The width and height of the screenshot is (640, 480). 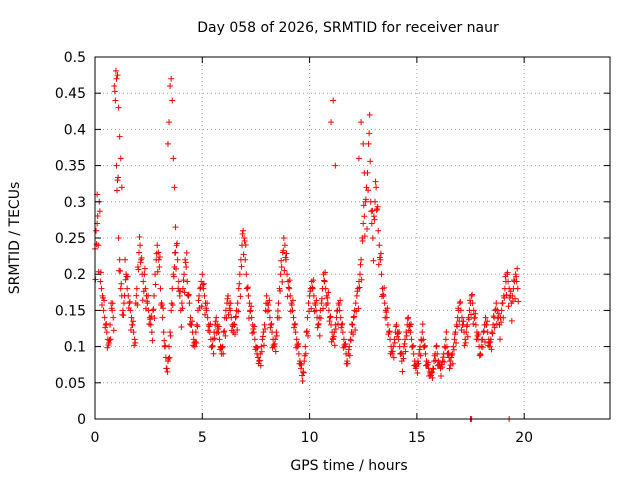 I want to click on y-tick-label: 0.1, so click(x=75, y=348).